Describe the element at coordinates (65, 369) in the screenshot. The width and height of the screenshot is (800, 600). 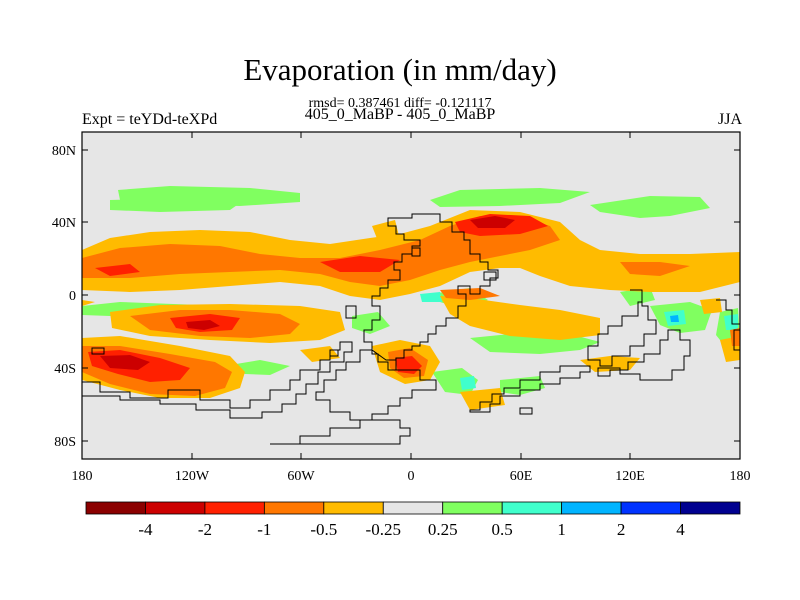
I see `y-tick-label: 40S` at that location.